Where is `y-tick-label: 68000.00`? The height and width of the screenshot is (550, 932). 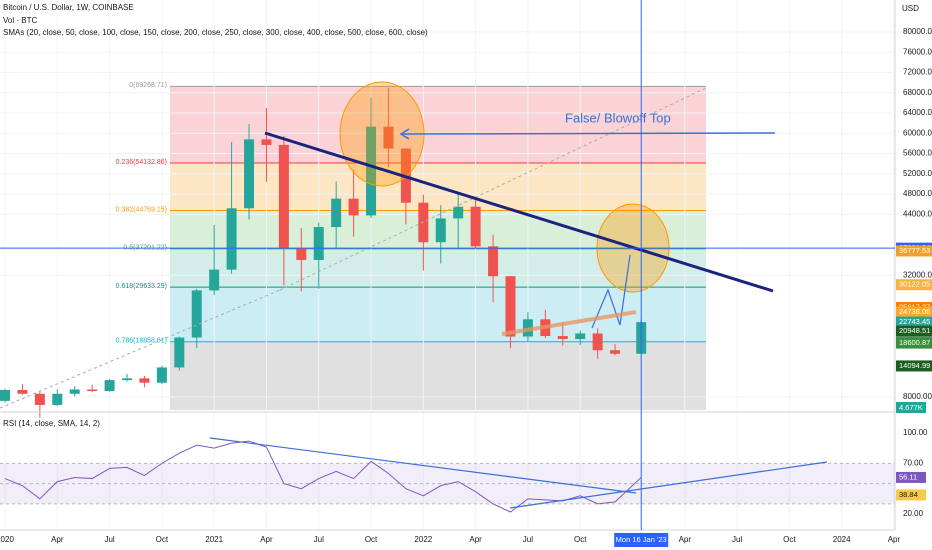 y-tick-label: 68000.00 is located at coordinates (917, 92).